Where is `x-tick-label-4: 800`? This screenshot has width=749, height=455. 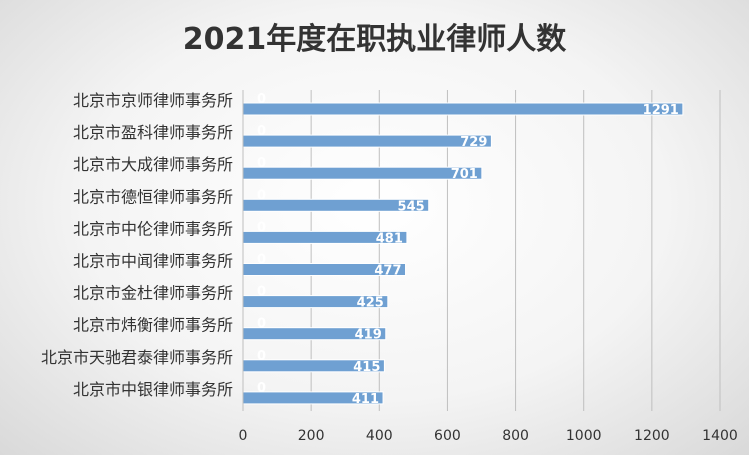
x-tick-label-4: 800 is located at coordinates (515, 436).